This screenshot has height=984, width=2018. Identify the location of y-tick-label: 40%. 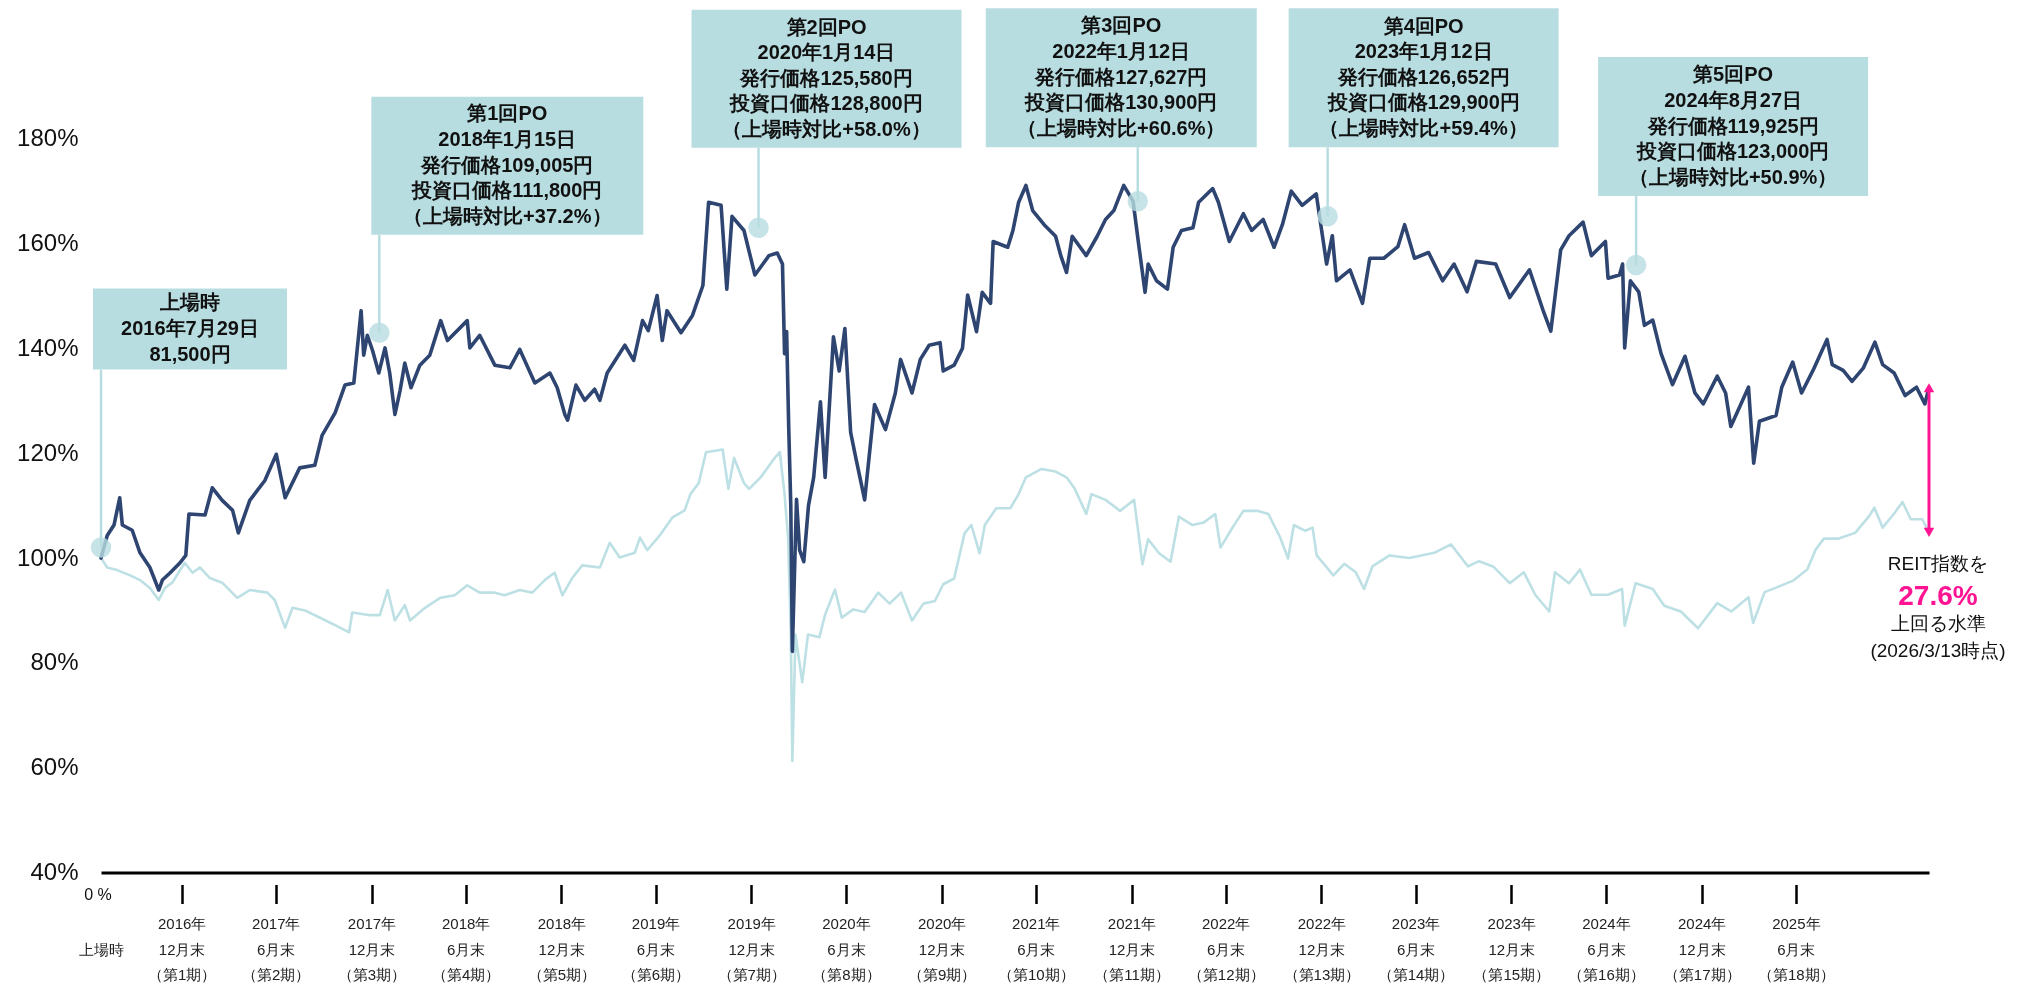
(54, 871).